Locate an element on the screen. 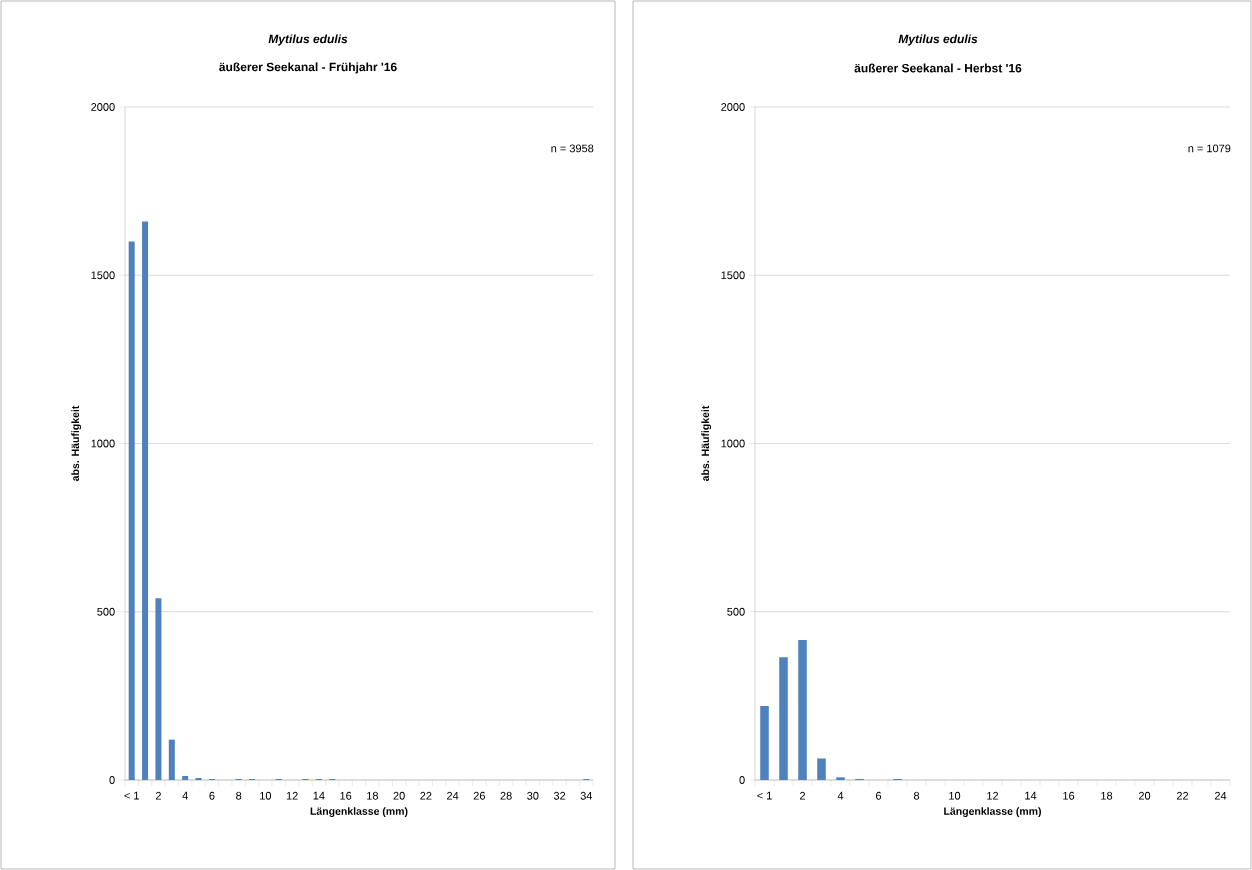 The image size is (1252, 870). annotation: n = 3958 is located at coordinates (572, 148).